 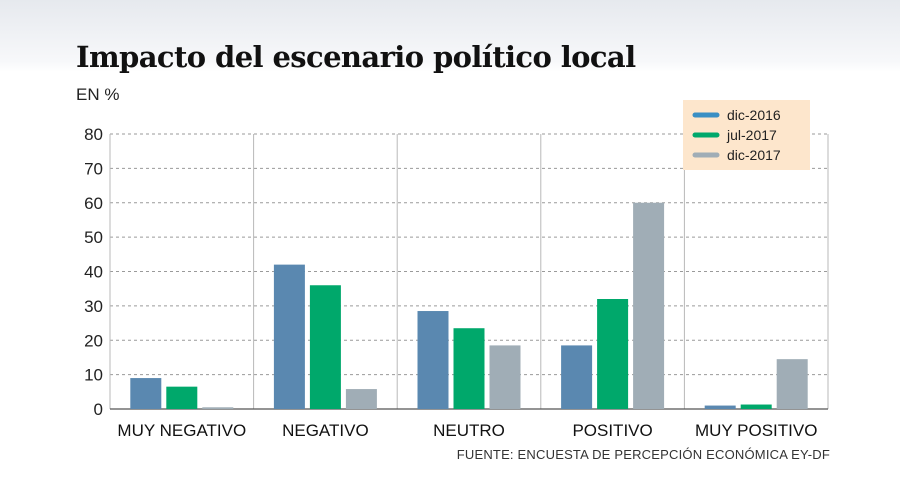 What do you see at coordinates (93, 306) in the screenshot?
I see `y-tick-label: 30` at bounding box center [93, 306].